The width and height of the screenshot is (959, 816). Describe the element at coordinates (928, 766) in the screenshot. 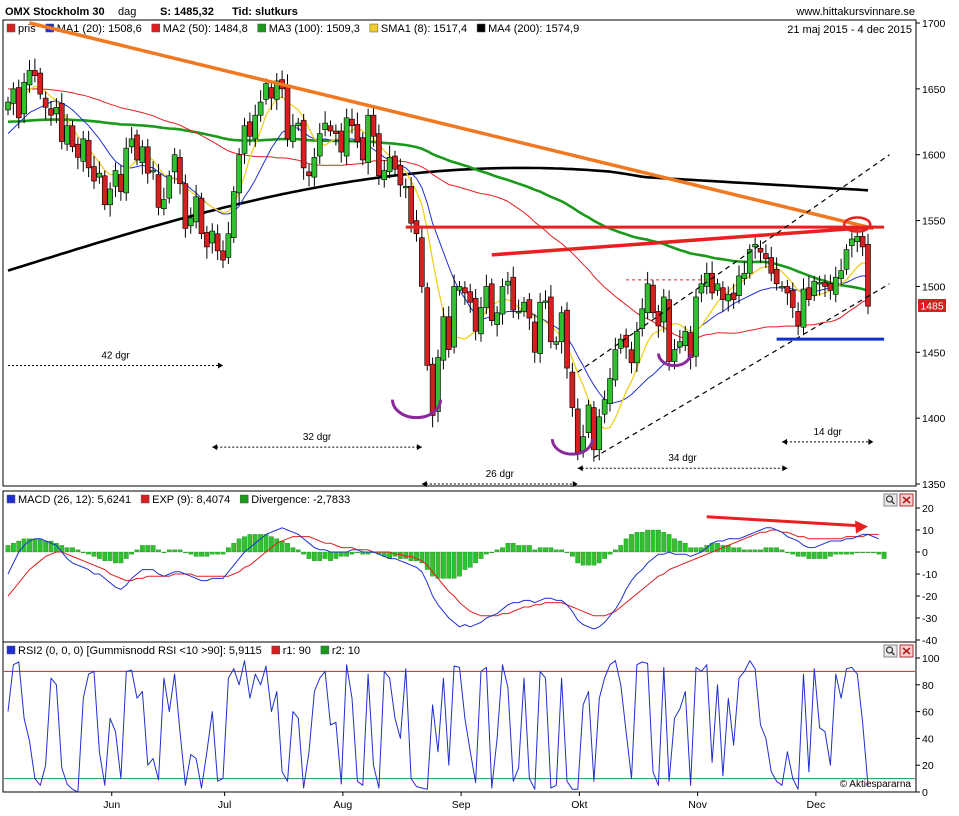

I see `rsi-axis-label: 20` at that location.